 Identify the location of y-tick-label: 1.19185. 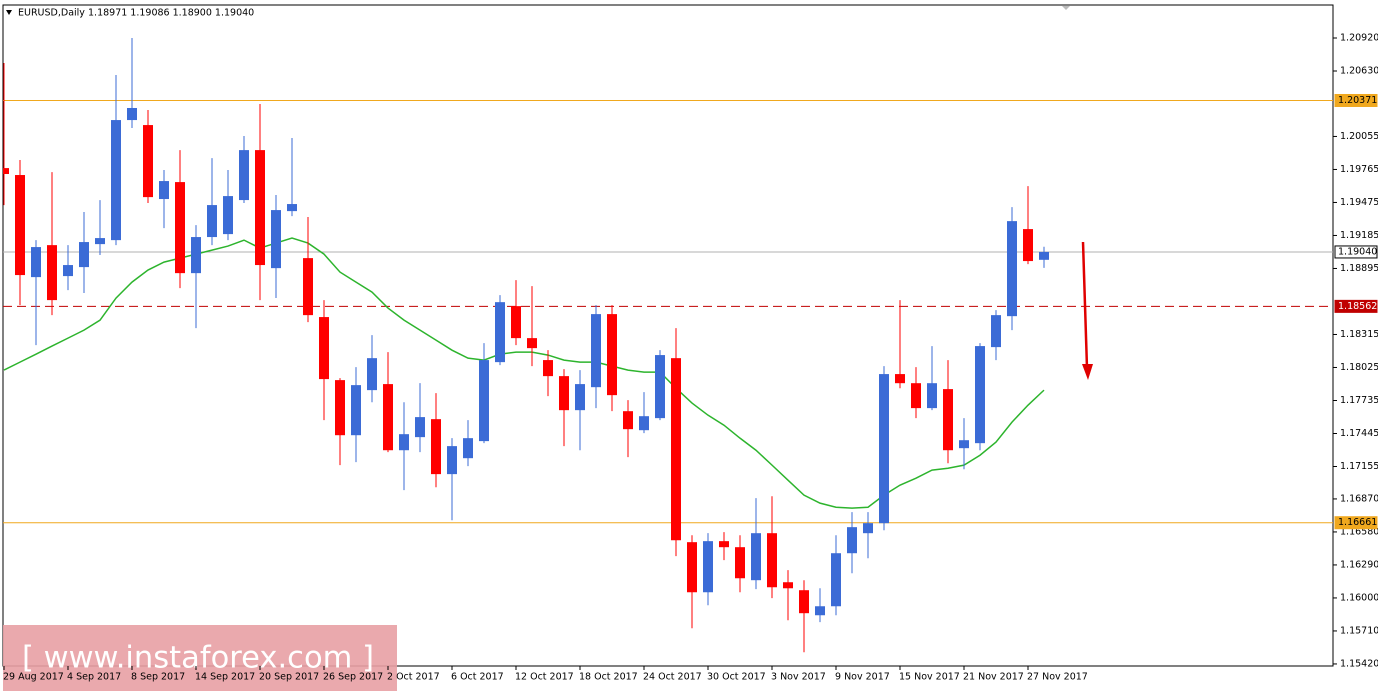
(1359, 235).